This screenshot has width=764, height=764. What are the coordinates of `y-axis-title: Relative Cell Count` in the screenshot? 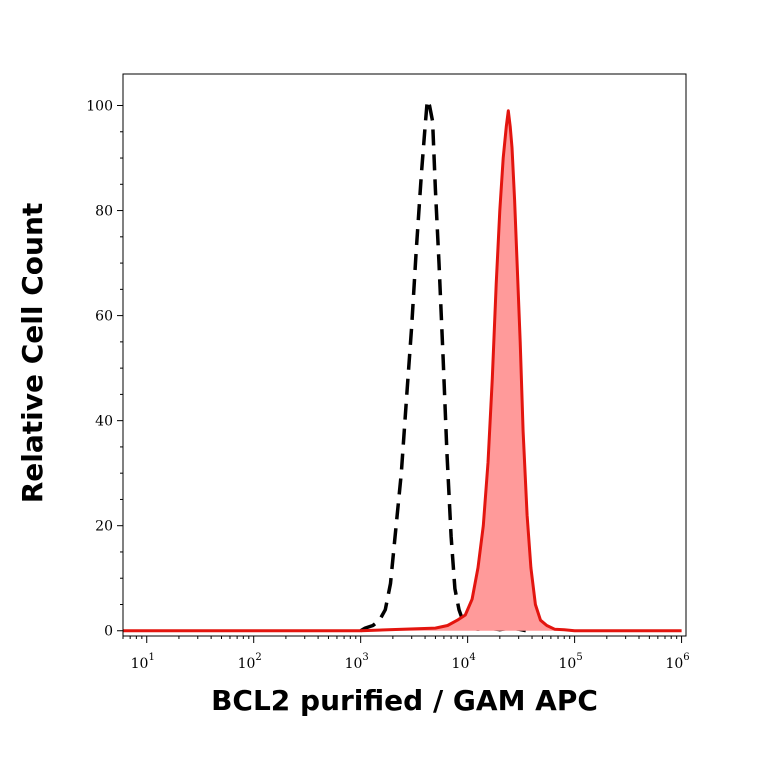 It's located at (32, 353).